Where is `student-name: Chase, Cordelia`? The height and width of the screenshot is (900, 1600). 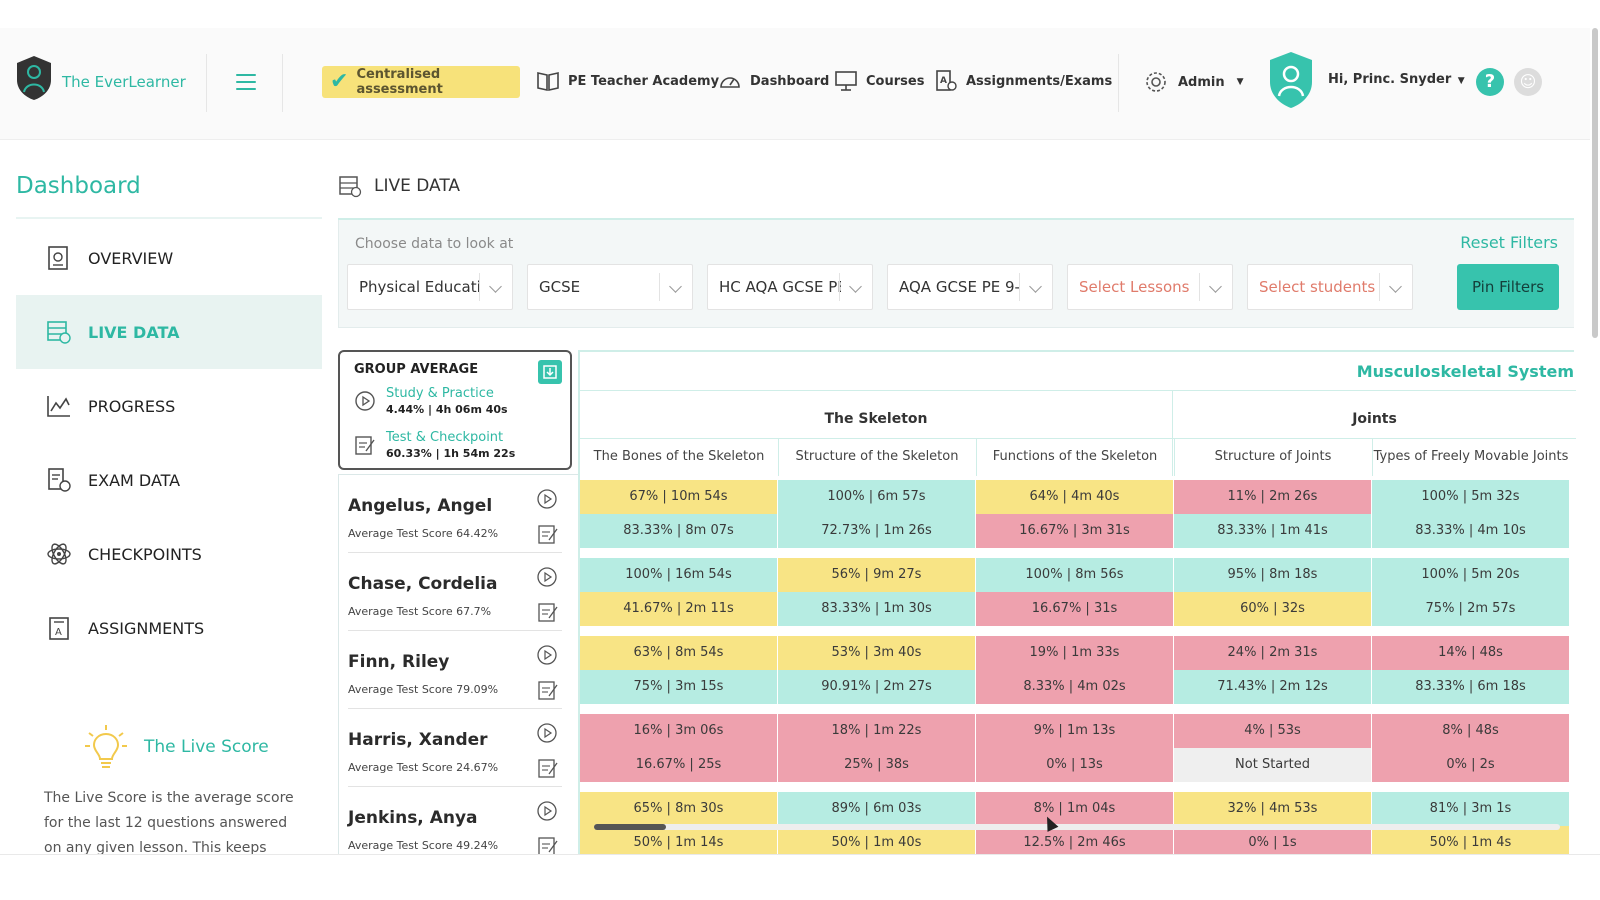 student-name: Chase, Cordelia is located at coordinates (423, 584).